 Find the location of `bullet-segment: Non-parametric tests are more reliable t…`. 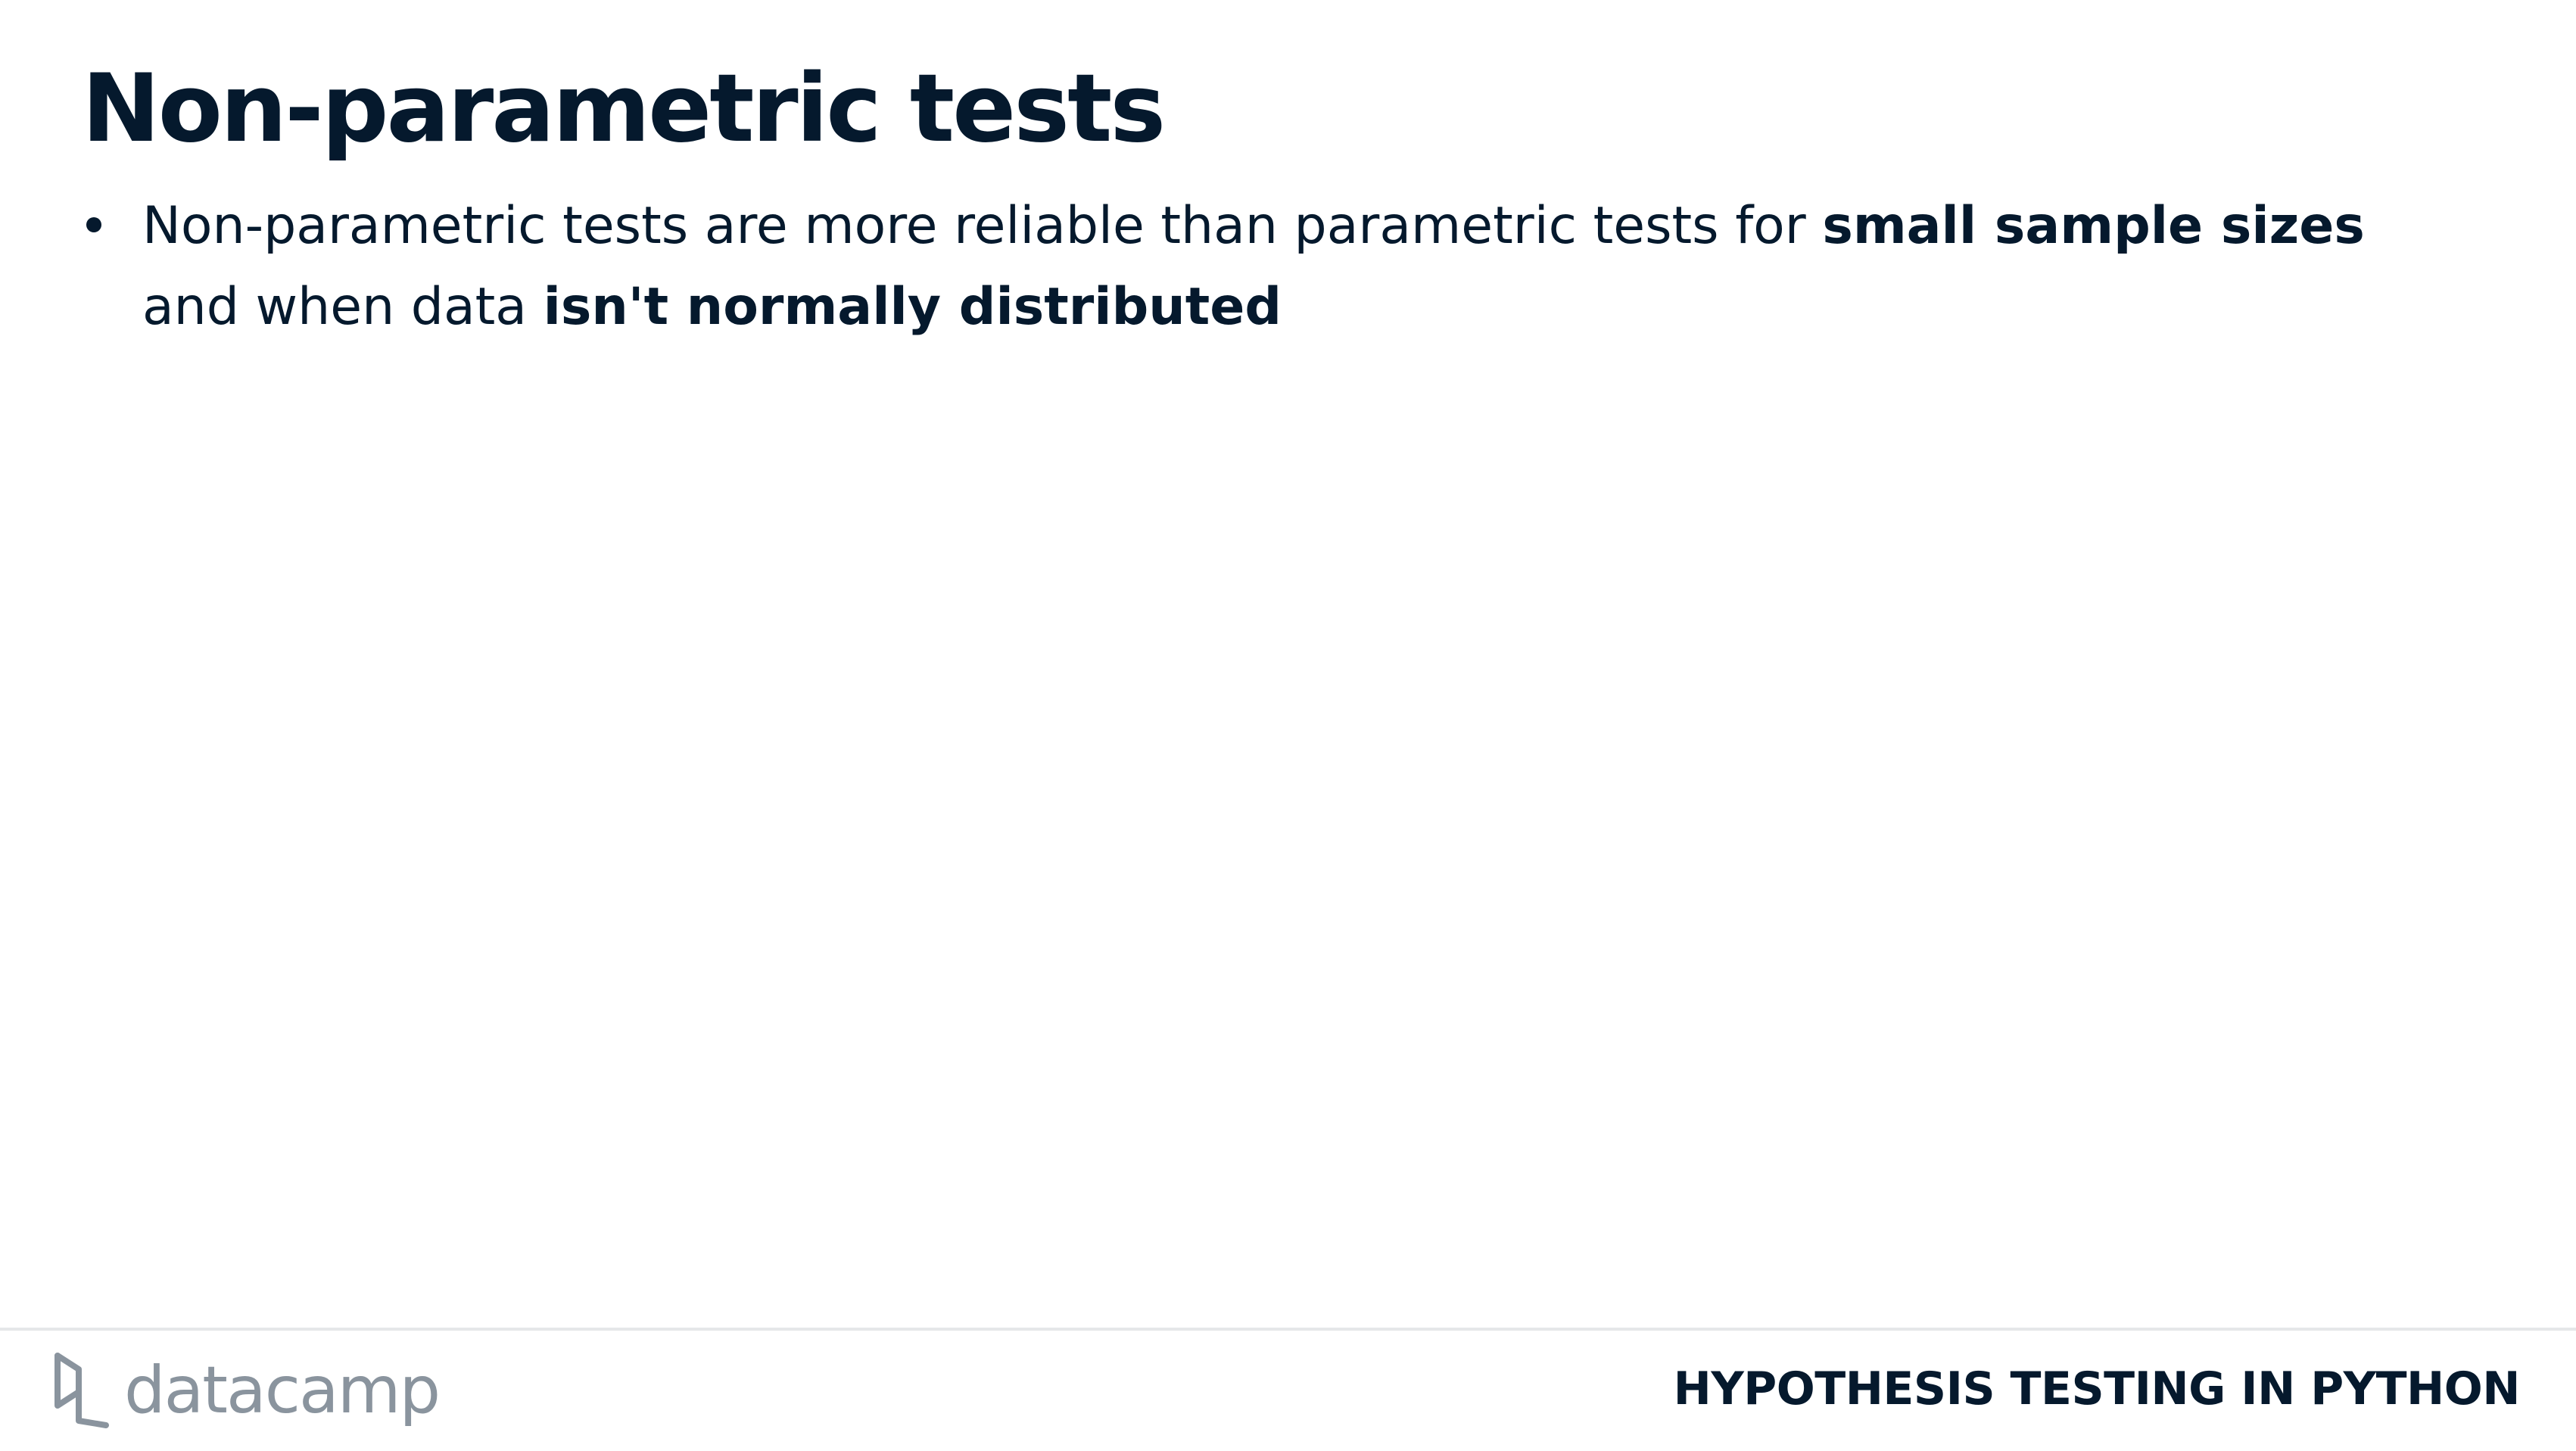

bullet-segment: Non-parametric tests are more reliable t… is located at coordinates (983, 226).